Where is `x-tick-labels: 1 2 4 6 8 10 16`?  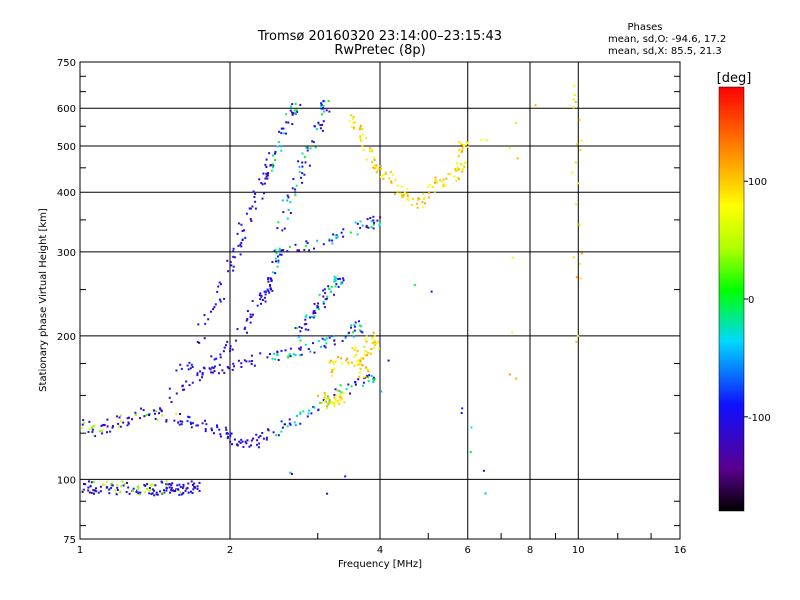
x-tick-labels: 1 2 4 6 8 10 16 is located at coordinates (382, 550).